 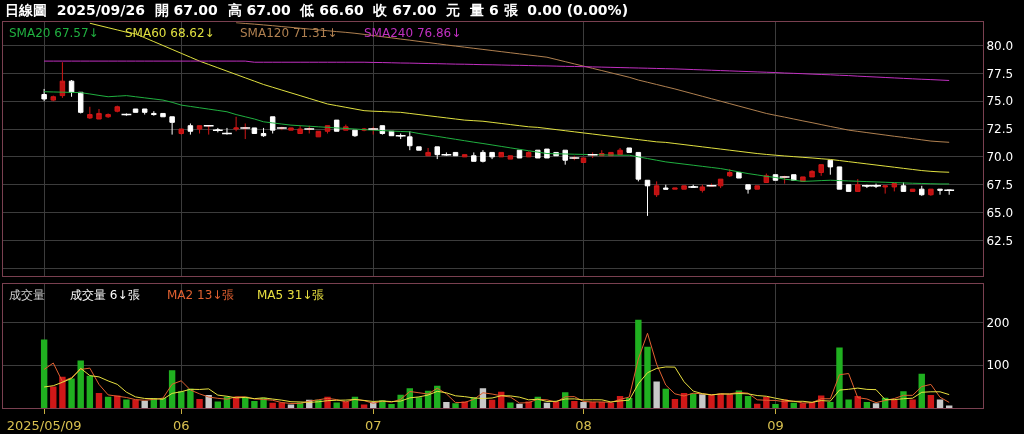 I want to click on y-tick-label: 70.0, so click(x=1000, y=157).